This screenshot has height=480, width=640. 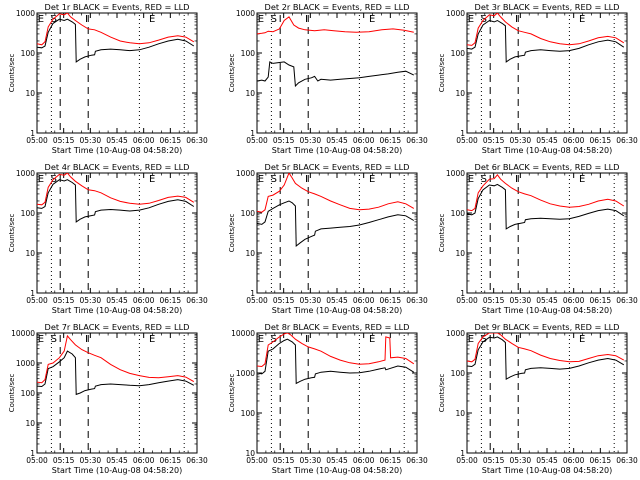 What do you see at coordinates (547, 167) in the screenshot?
I see `panel-title: Det 6r BLACK = Events, RED = LLD` at bounding box center [547, 167].